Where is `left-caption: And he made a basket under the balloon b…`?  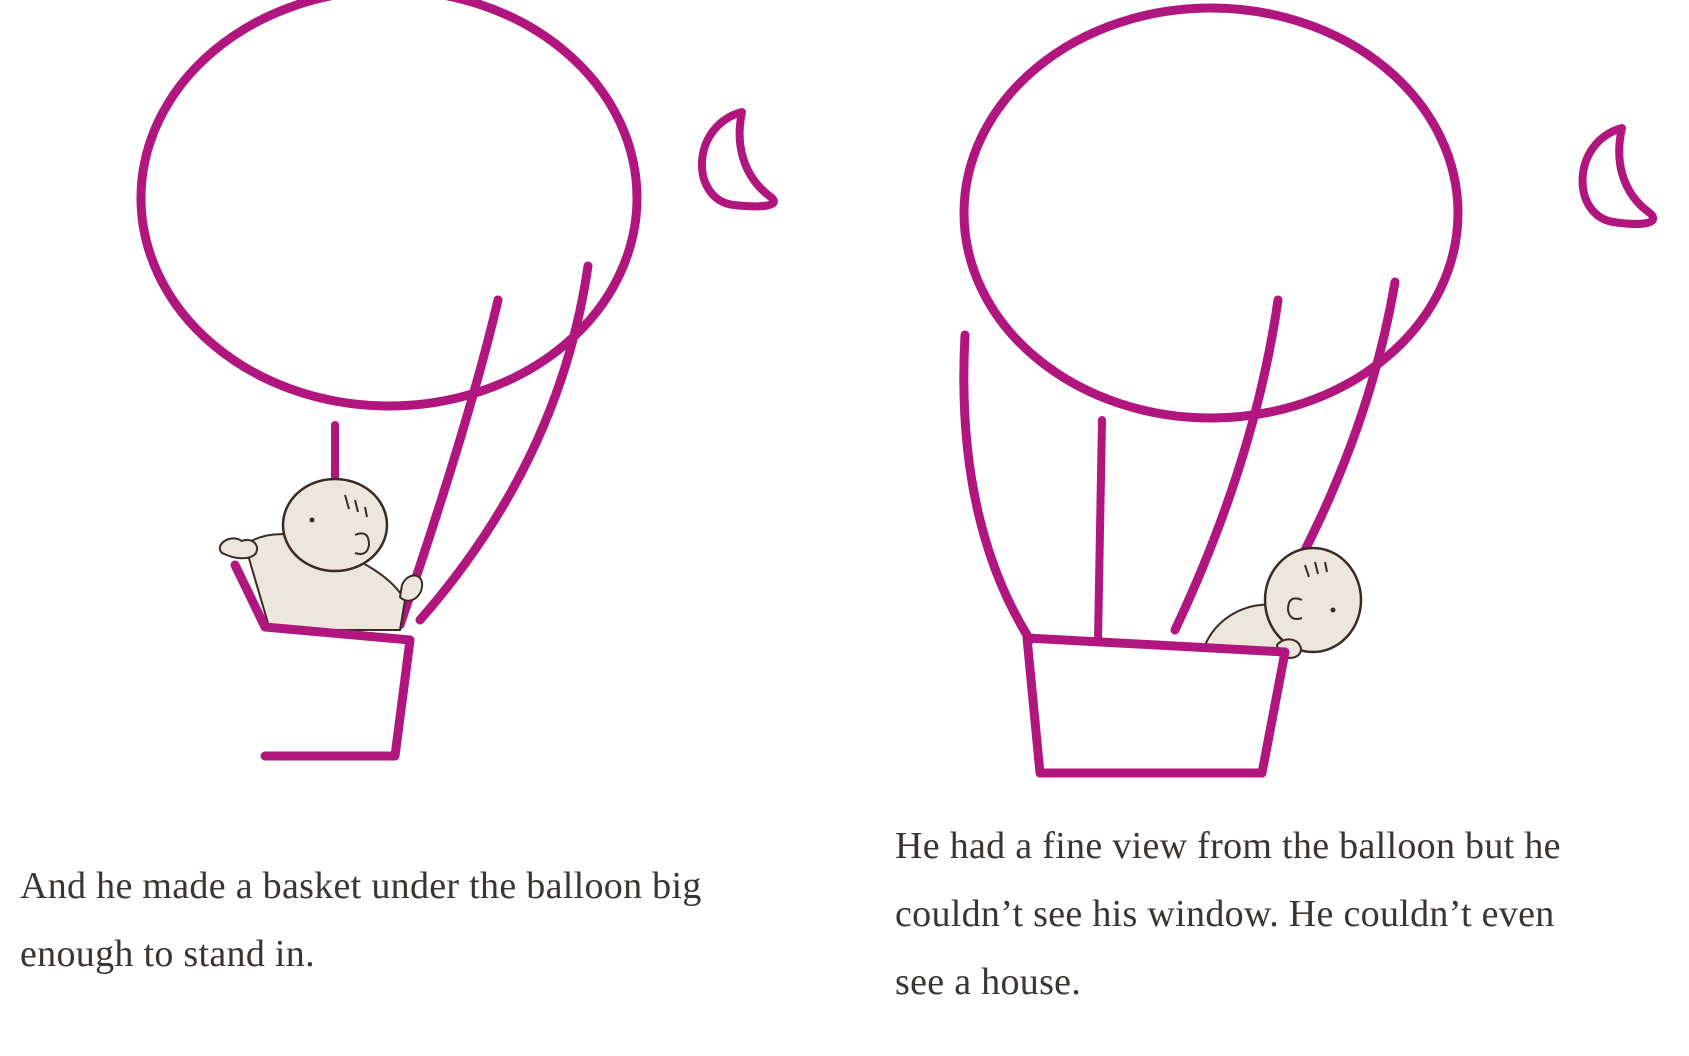 left-caption: And he made a basket under the balloon b… is located at coordinates (410, 920).